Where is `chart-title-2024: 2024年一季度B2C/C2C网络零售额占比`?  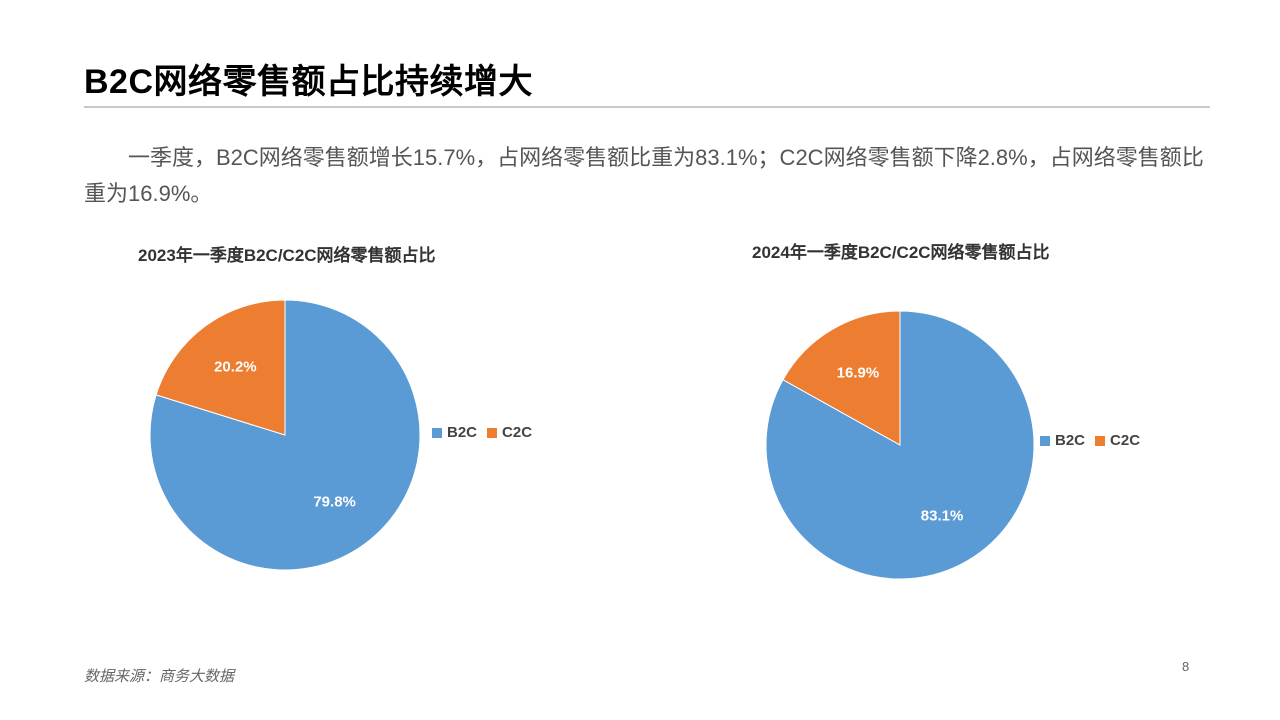
chart-title-2024: 2024年一季度B2C/C2C网络零售额占比 is located at coordinates (901, 252).